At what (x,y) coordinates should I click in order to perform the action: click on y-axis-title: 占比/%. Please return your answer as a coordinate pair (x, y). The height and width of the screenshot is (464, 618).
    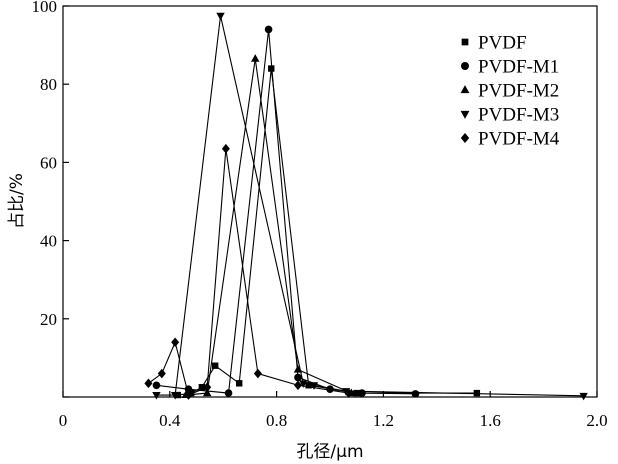
    Looking at the image, I should click on (17, 201).